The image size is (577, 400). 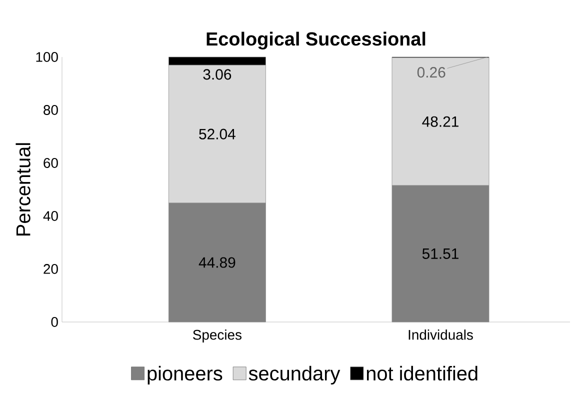 What do you see at coordinates (50, 216) in the screenshot?
I see `y-tick-label: 40` at bounding box center [50, 216].